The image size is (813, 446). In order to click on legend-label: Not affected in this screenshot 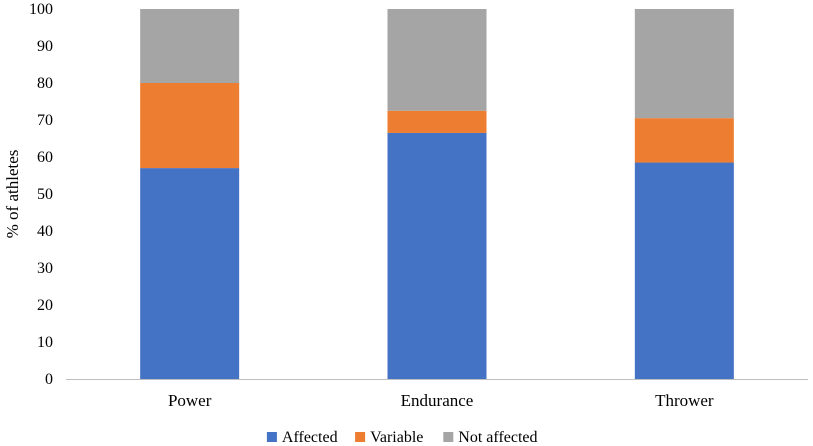, I will do `click(497, 437)`.